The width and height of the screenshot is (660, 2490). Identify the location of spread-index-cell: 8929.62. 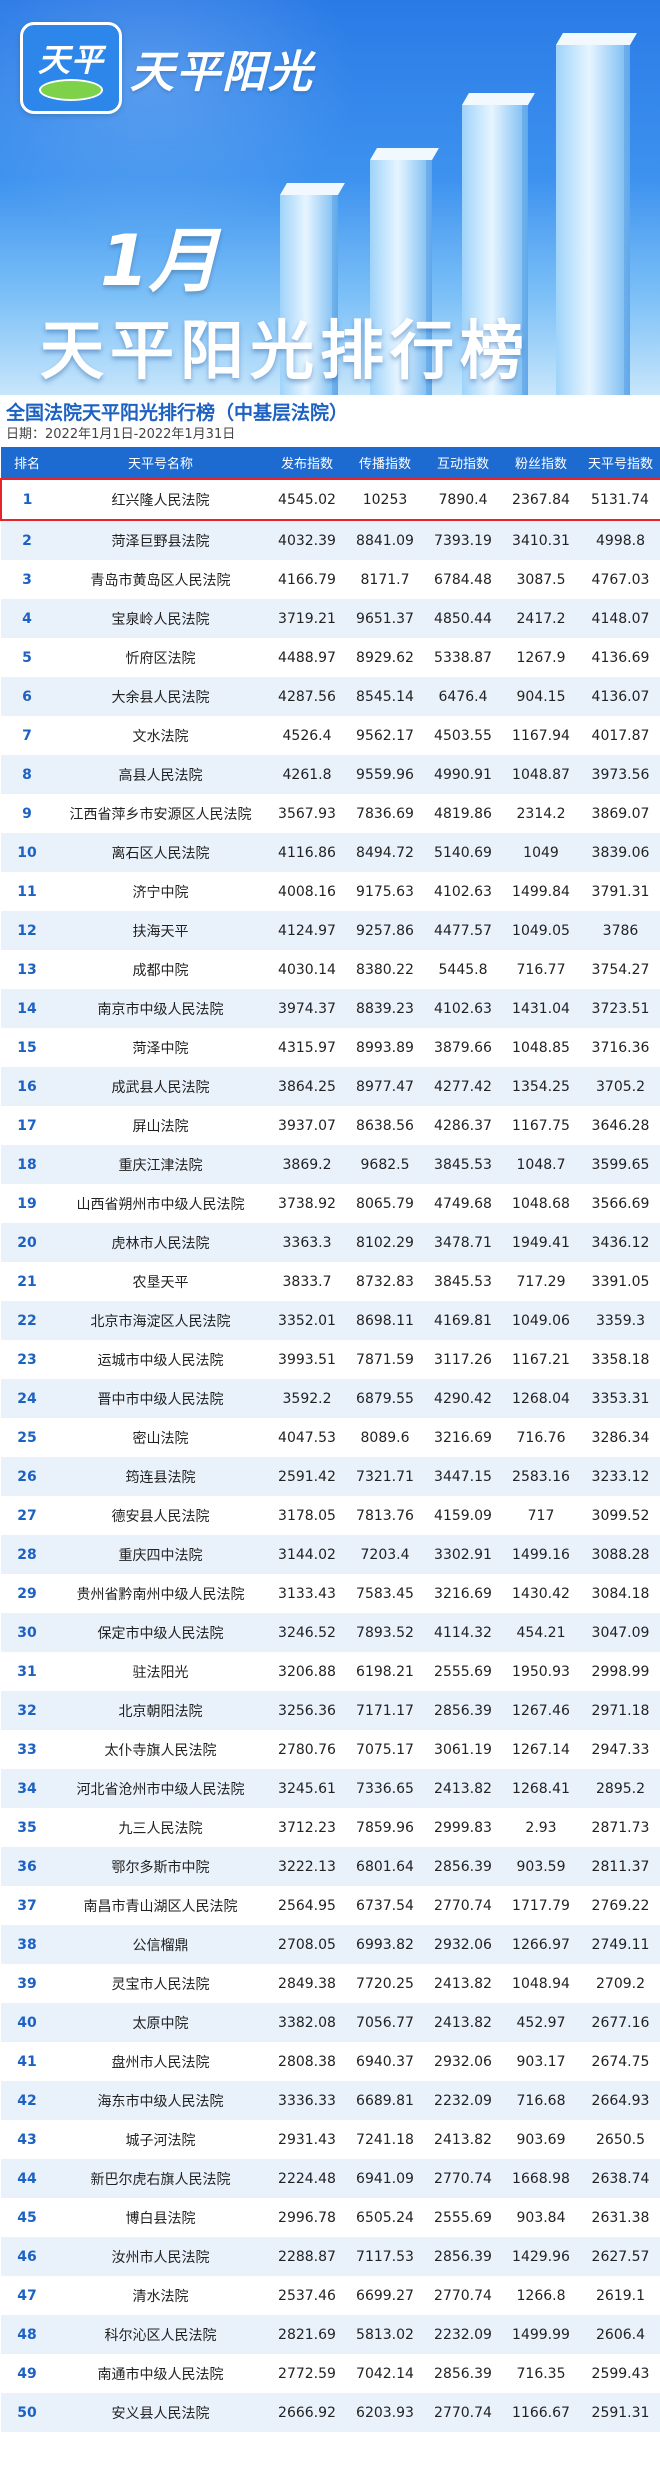
(385, 657).